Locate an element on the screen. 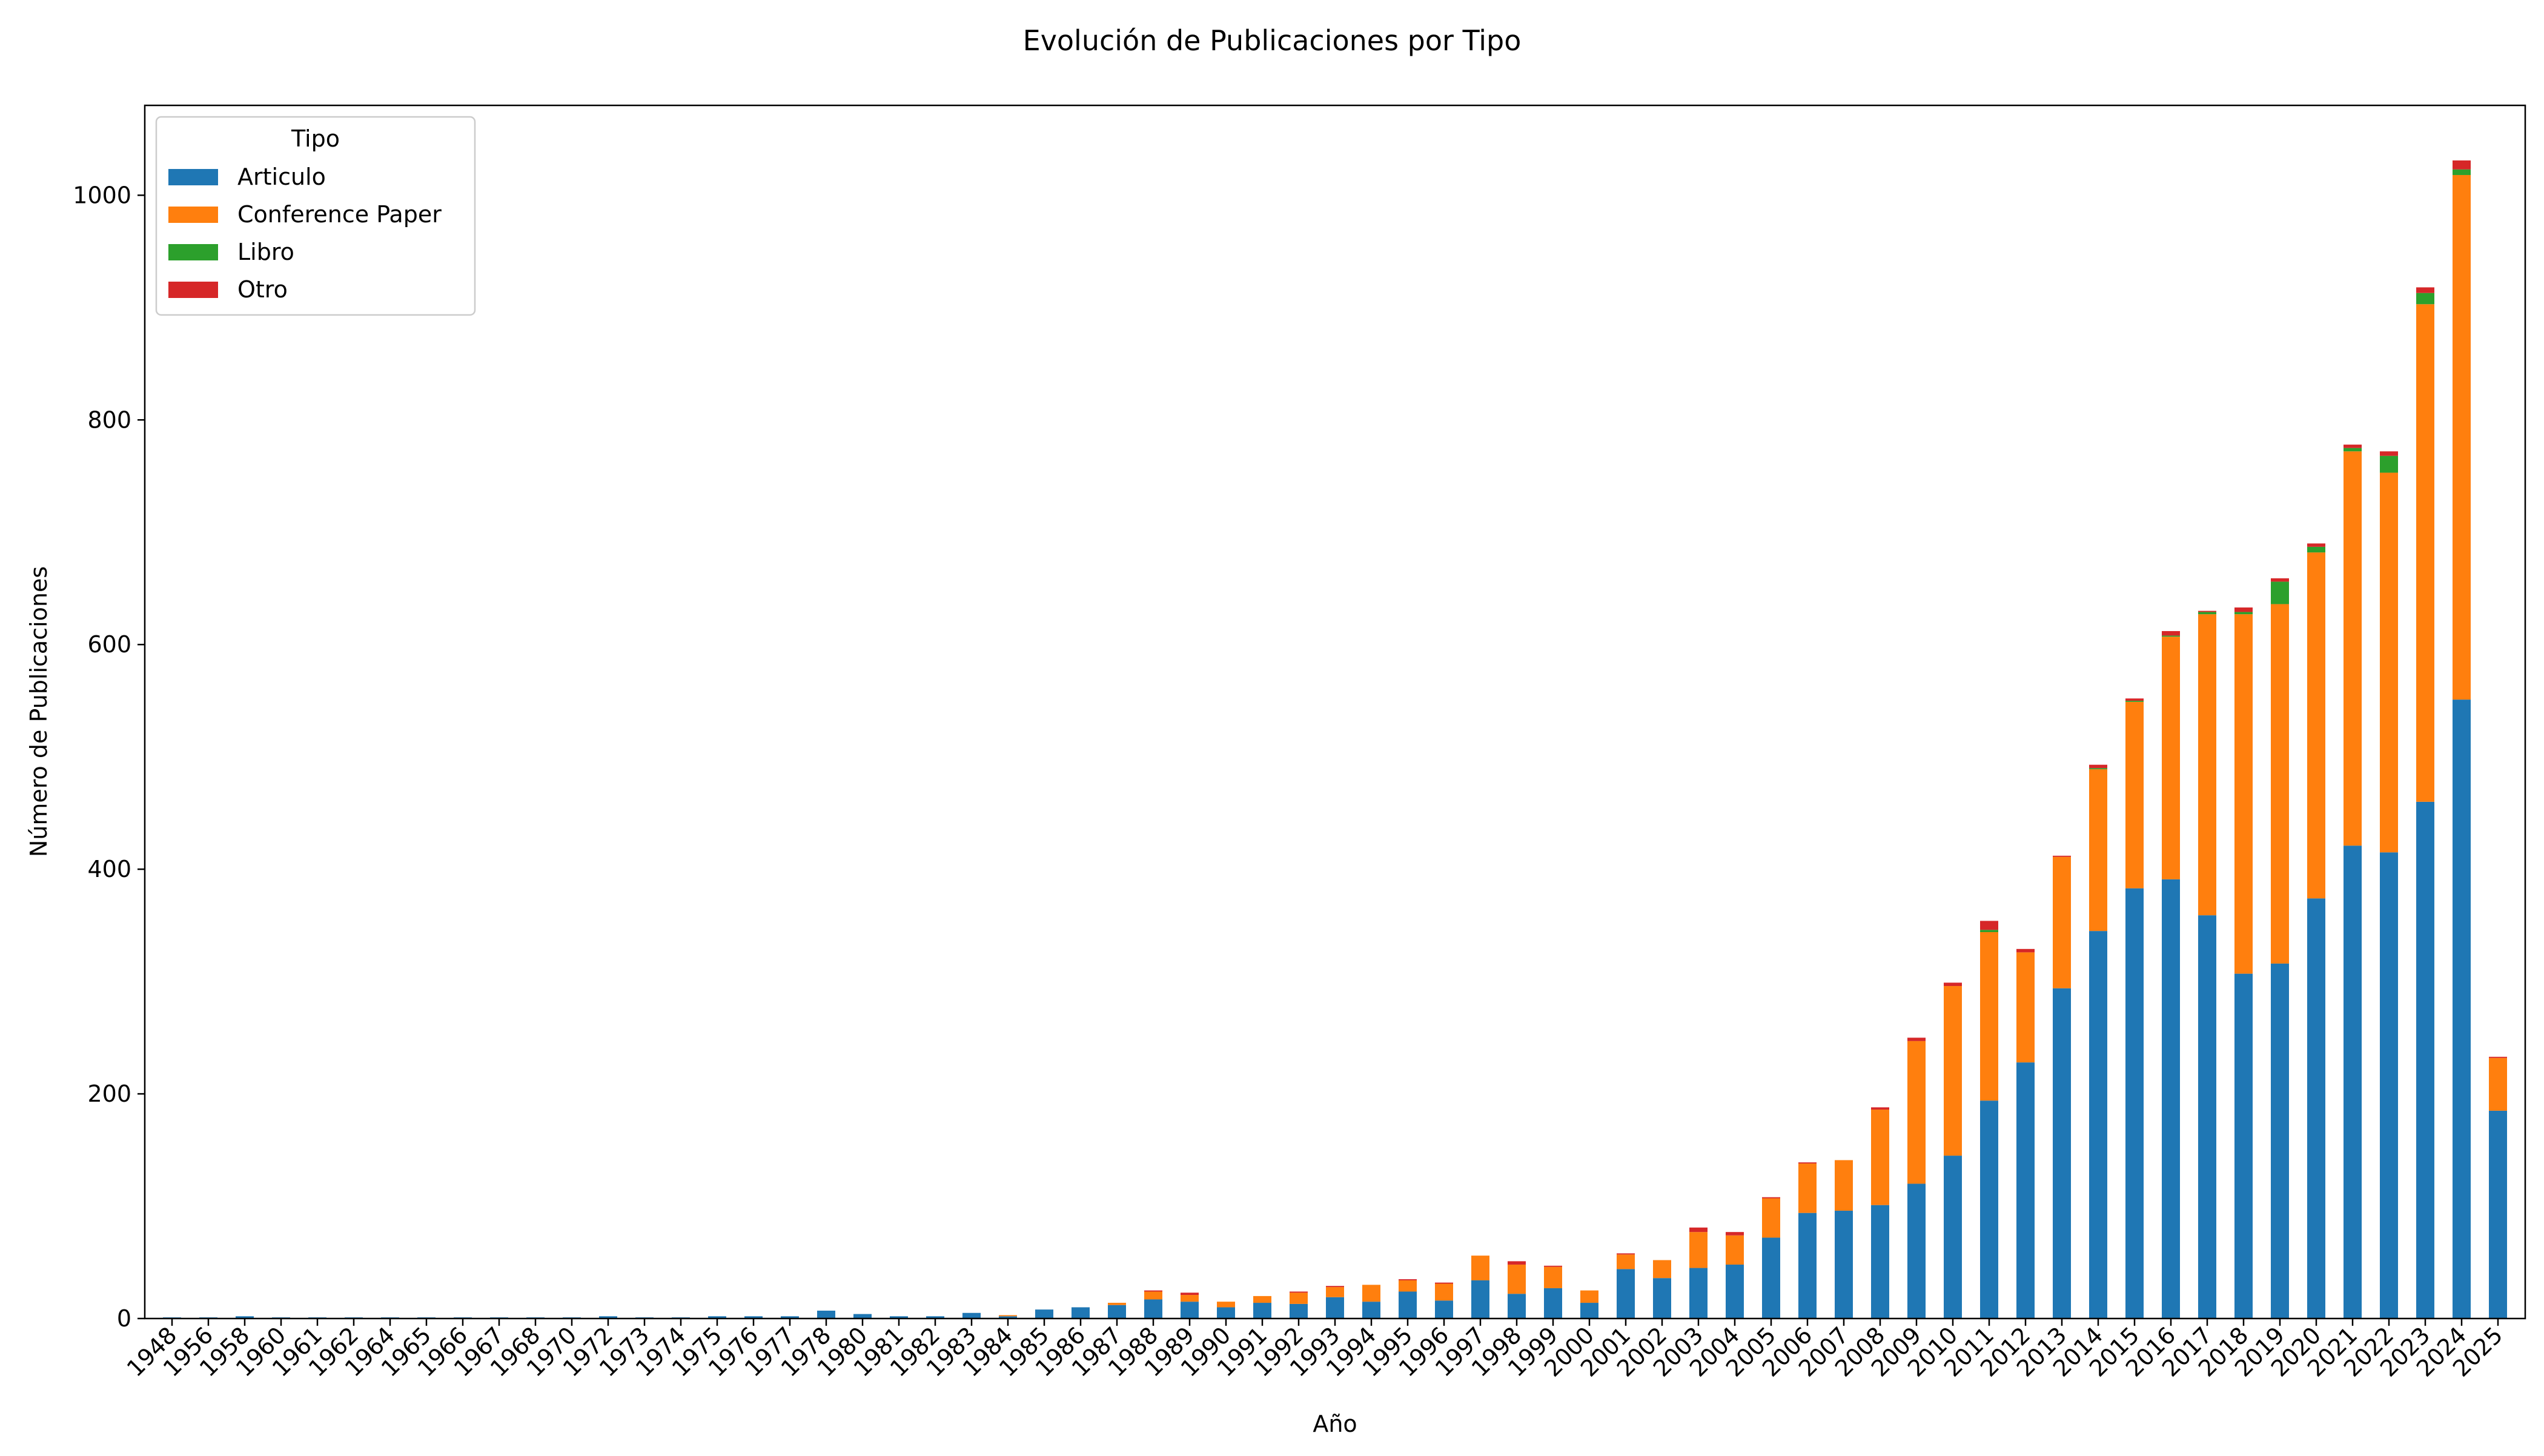 The width and height of the screenshot is (2544, 1456). bar-articulo-2023 is located at coordinates (2425, 1060).